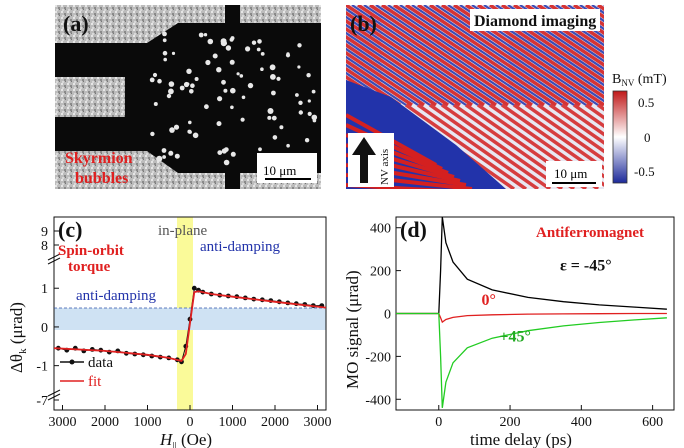  What do you see at coordinates (42, 367) in the screenshot?
I see `y-tick-label: -1` at bounding box center [42, 367].